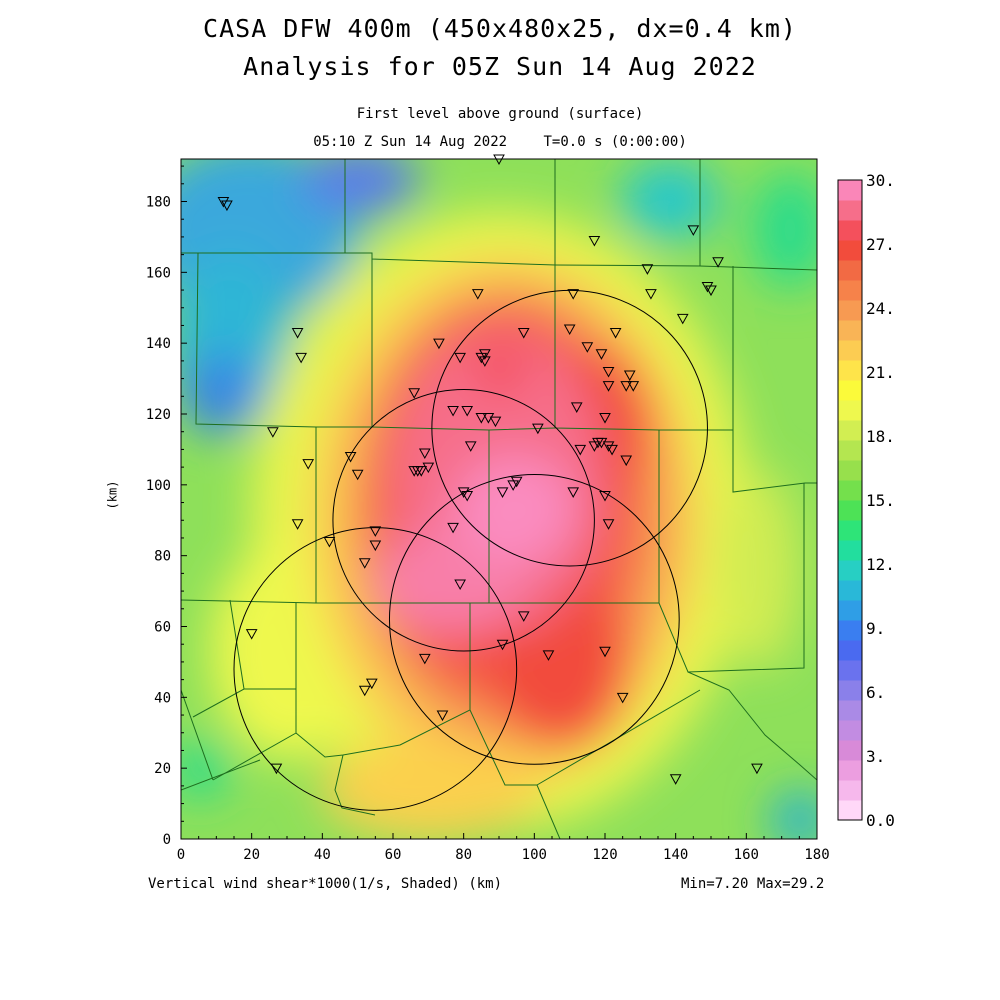  I want to click on x-tick-label: 20, so click(251, 855).